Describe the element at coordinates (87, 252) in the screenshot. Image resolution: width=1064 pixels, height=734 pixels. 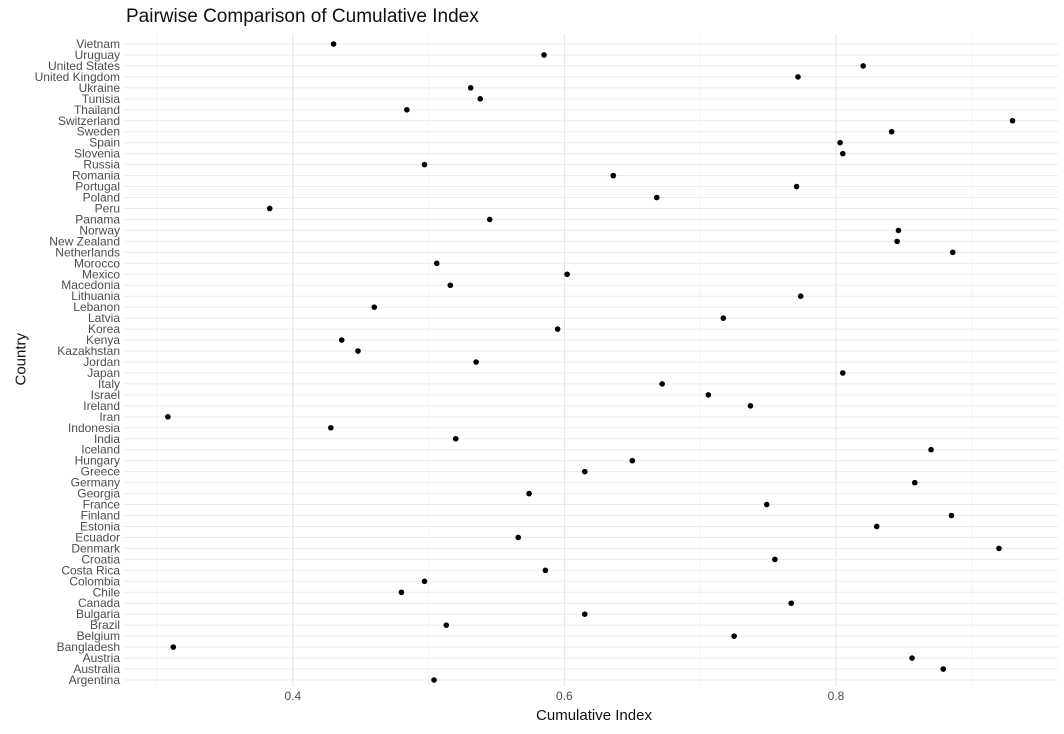
I see `y-tick-label: Netherlands` at that location.